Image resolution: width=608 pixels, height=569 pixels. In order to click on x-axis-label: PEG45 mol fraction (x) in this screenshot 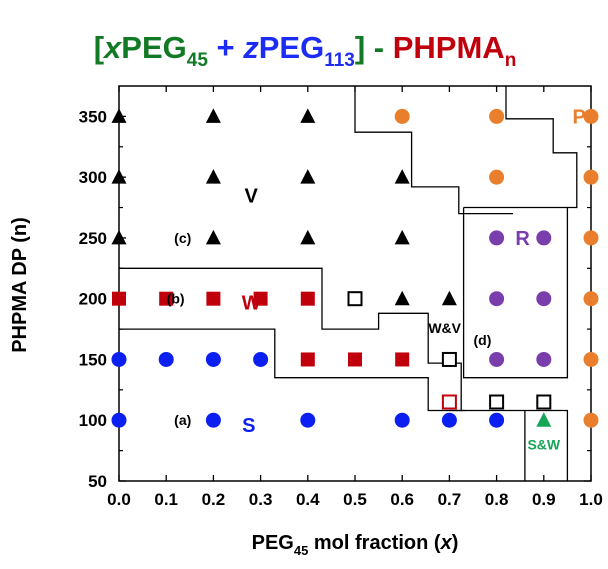, I will do `click(355, 545)`.